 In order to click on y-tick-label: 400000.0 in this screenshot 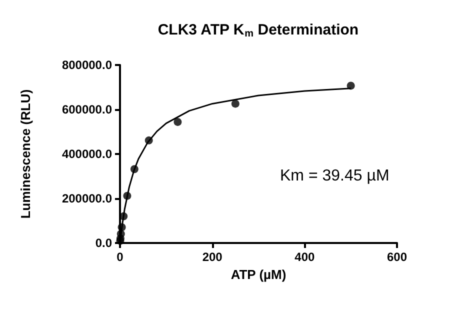, I will do `click(87, 154)`.